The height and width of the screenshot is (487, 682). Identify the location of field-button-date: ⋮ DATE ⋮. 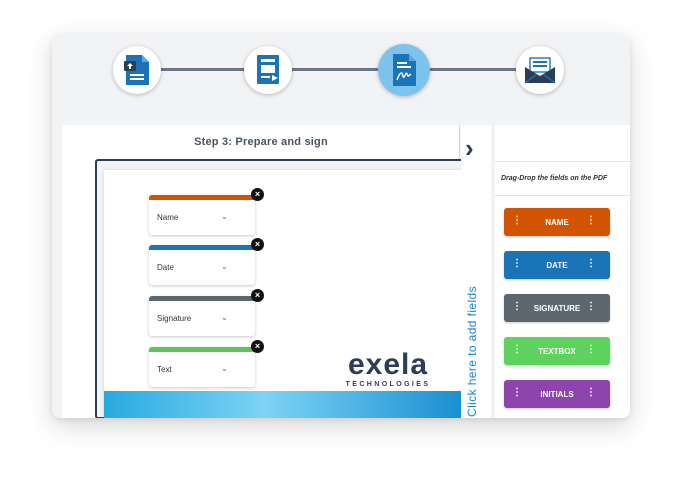
(557, 265).